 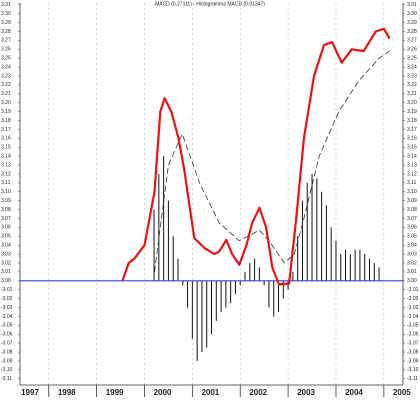 What do you see at coordinates (210, 392) in the screenshot?
I see `x-tick-label: 2001` at bounding box center [210, 392].